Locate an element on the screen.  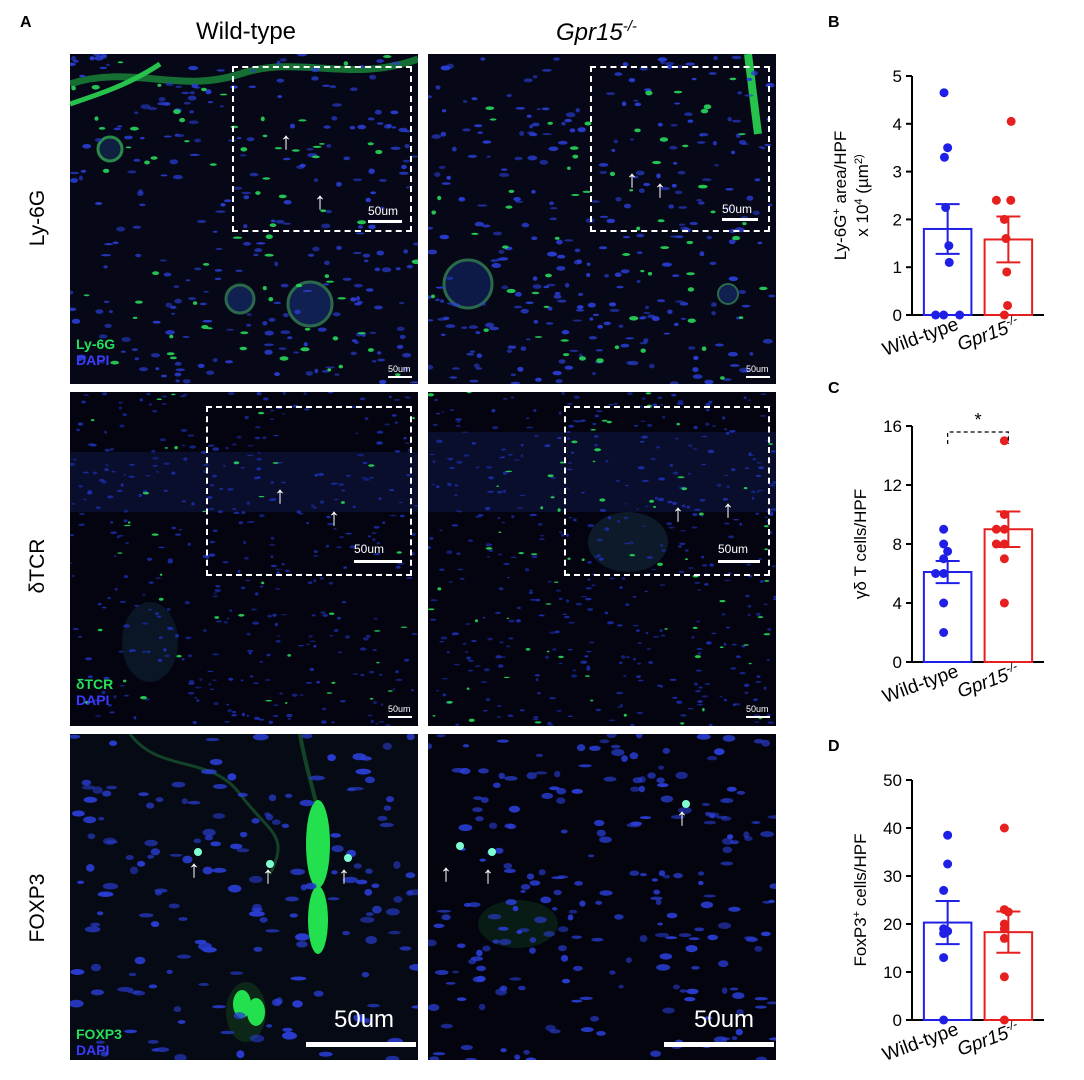
scalebar is located at coordinates (385, 221).